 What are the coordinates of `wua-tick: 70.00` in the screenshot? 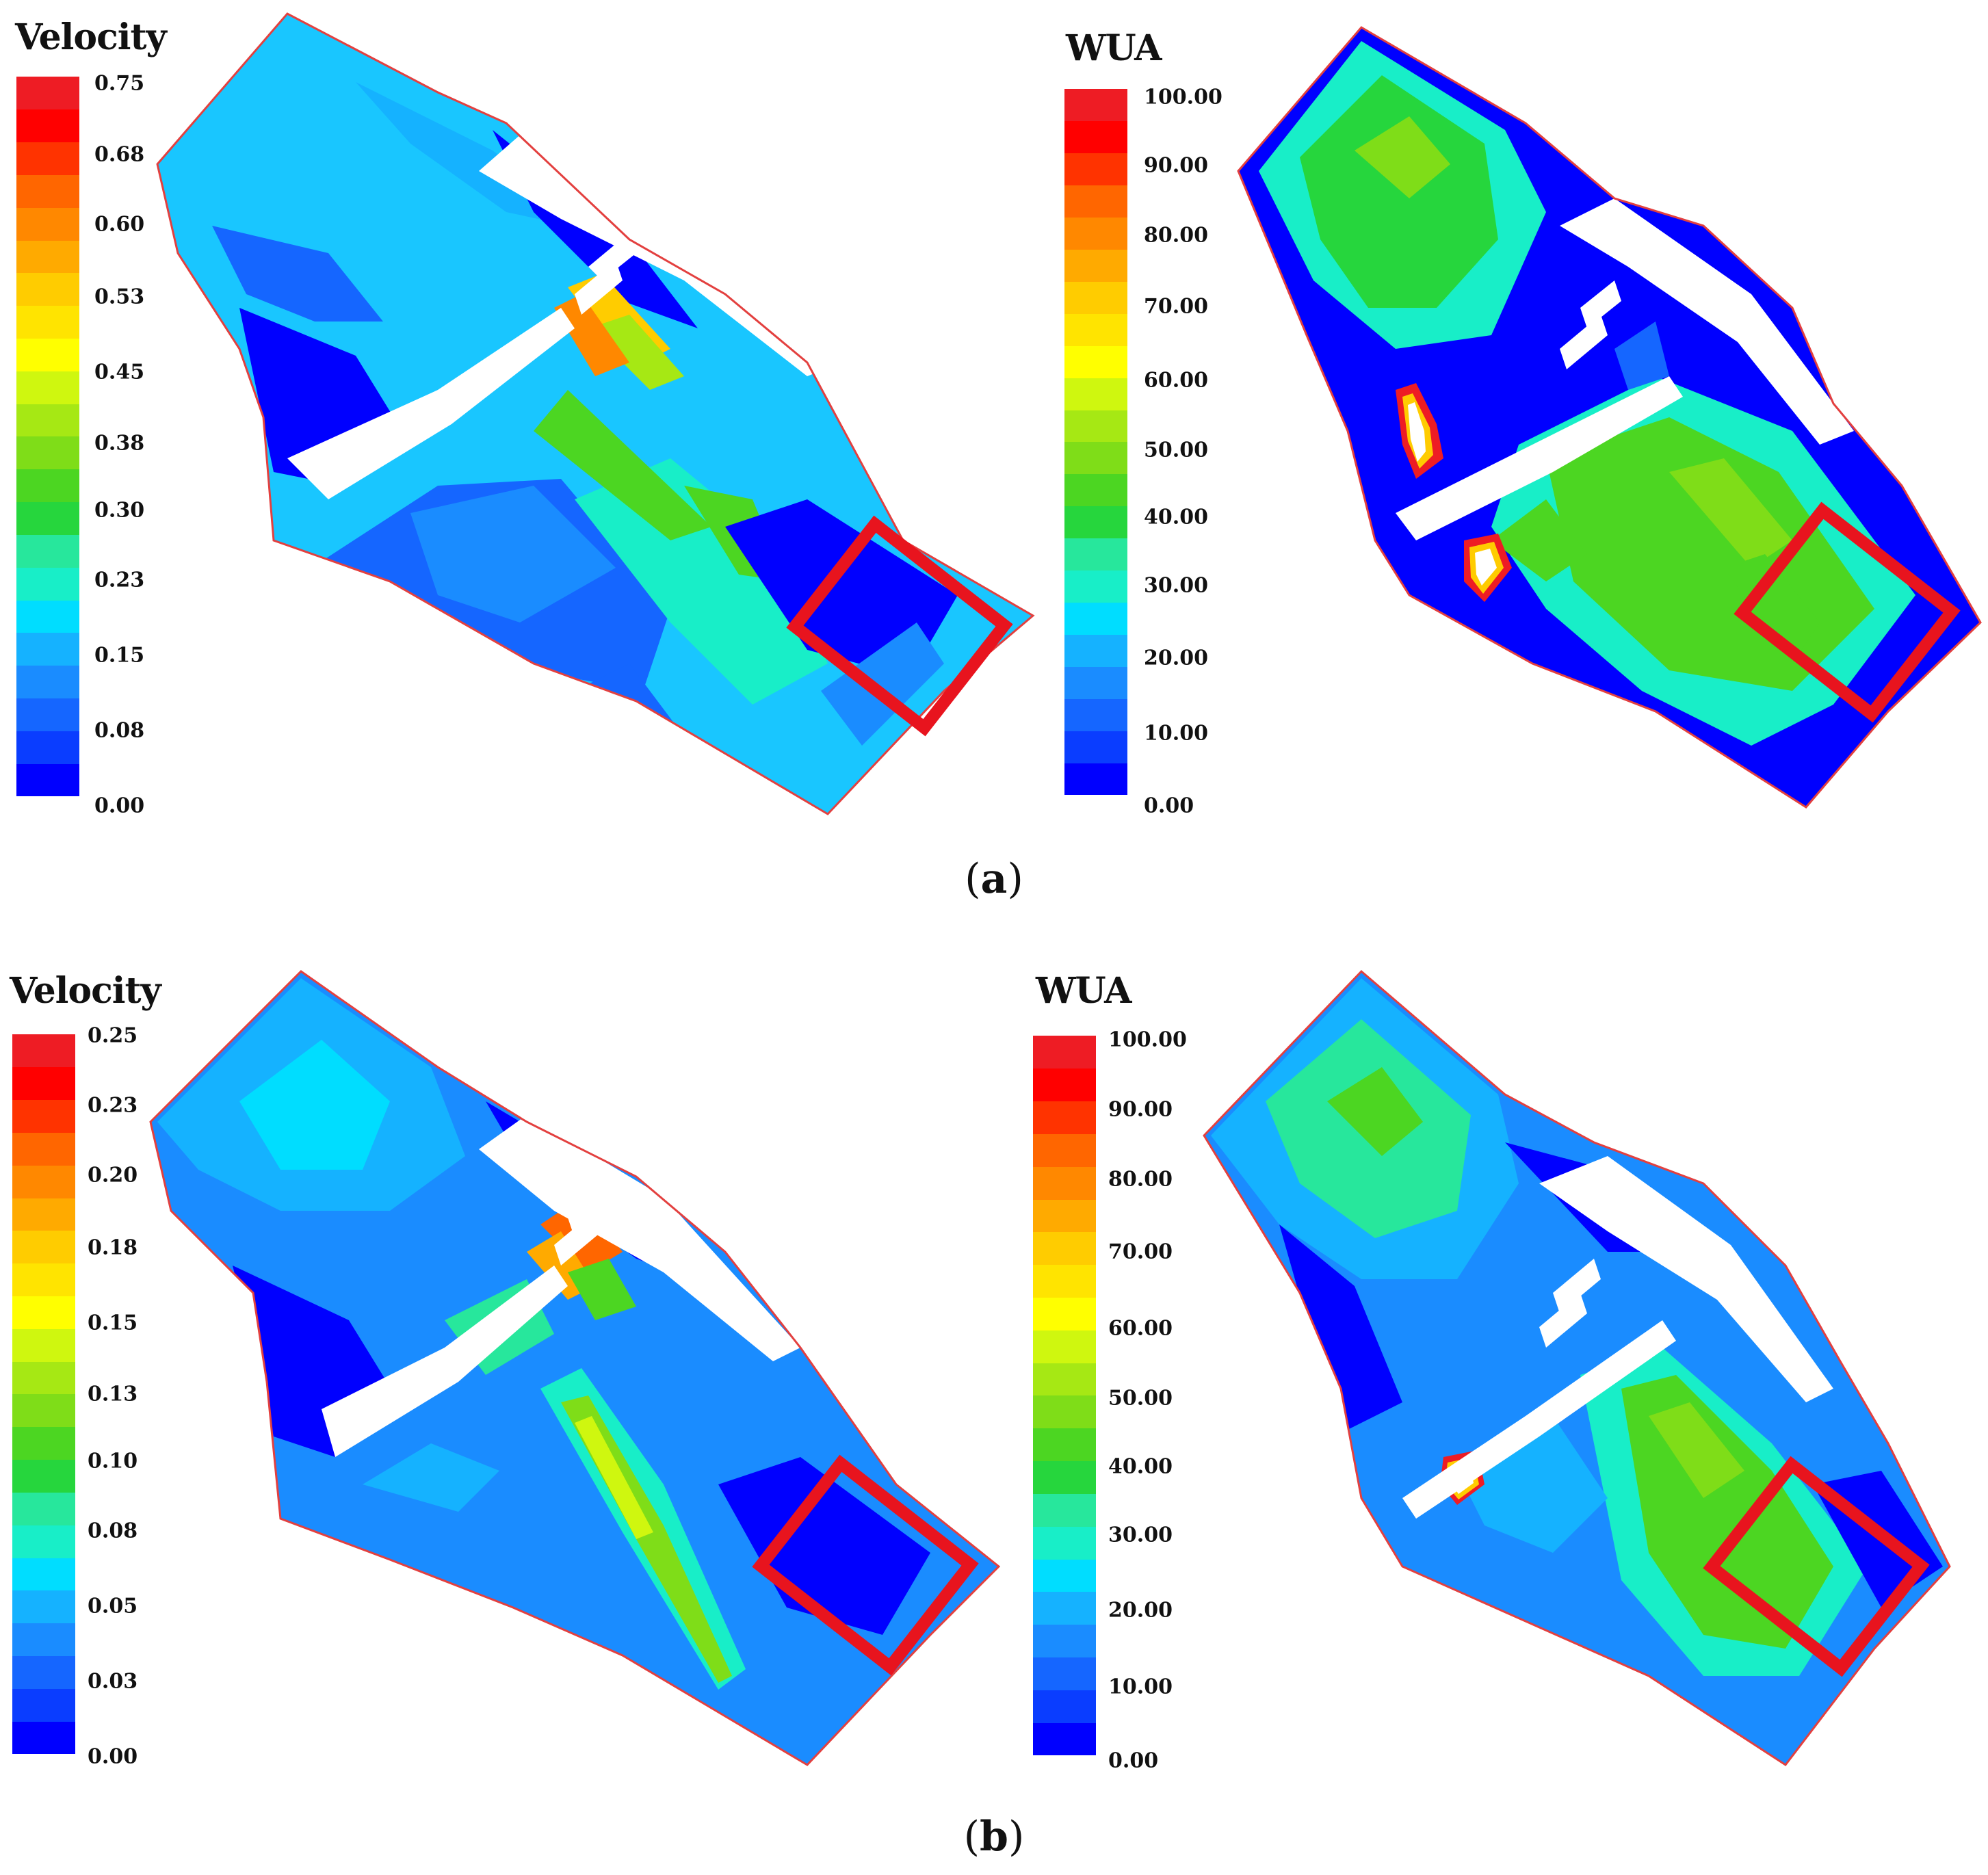 It's located at (1141, 1252).